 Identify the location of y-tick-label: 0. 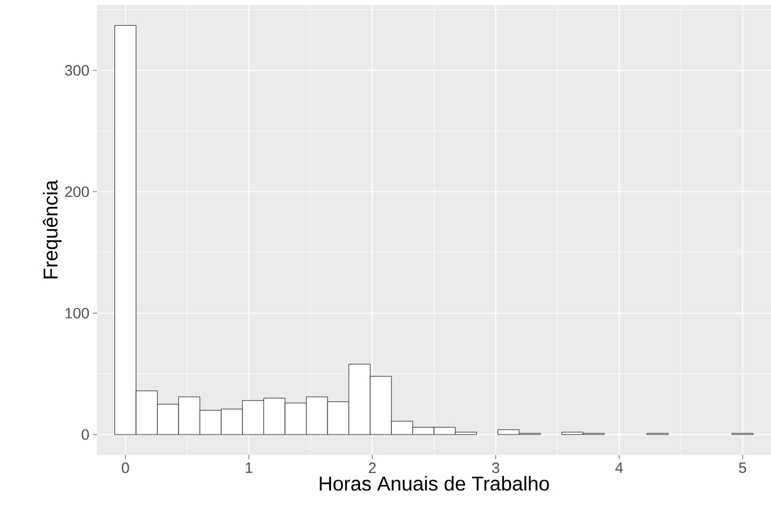
(85, 434).